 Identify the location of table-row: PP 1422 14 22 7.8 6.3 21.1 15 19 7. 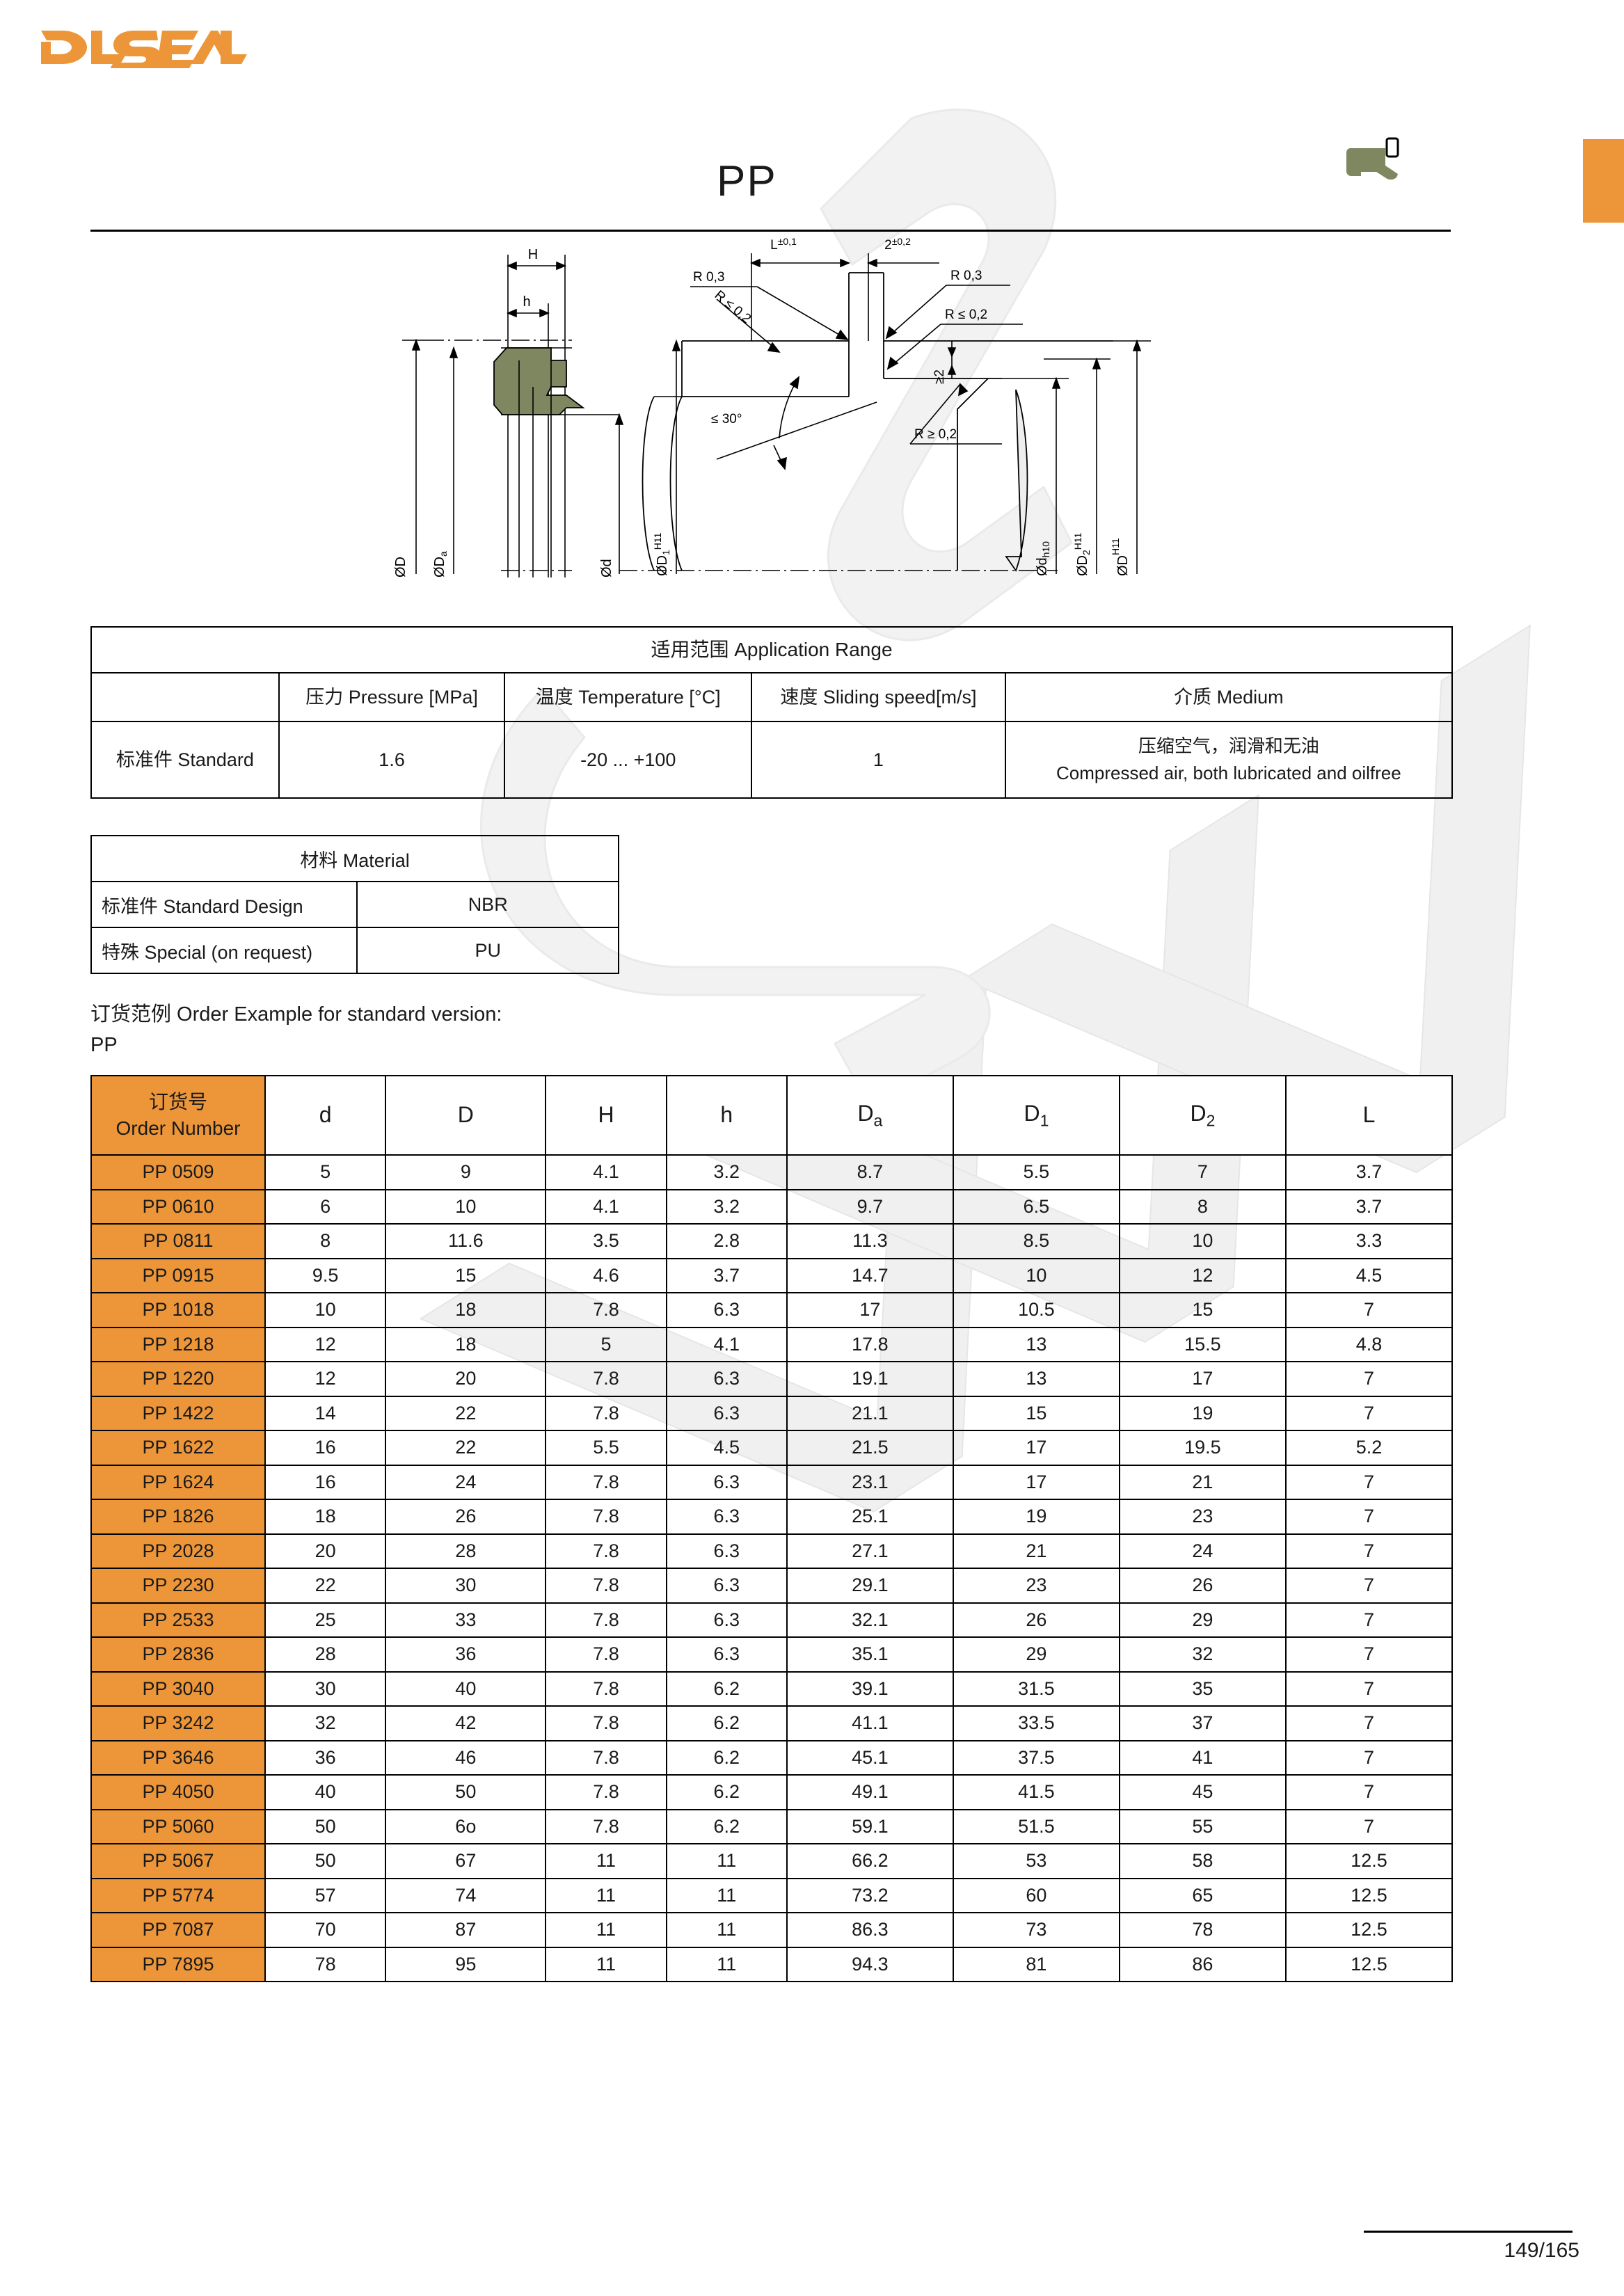
(772, 1413).